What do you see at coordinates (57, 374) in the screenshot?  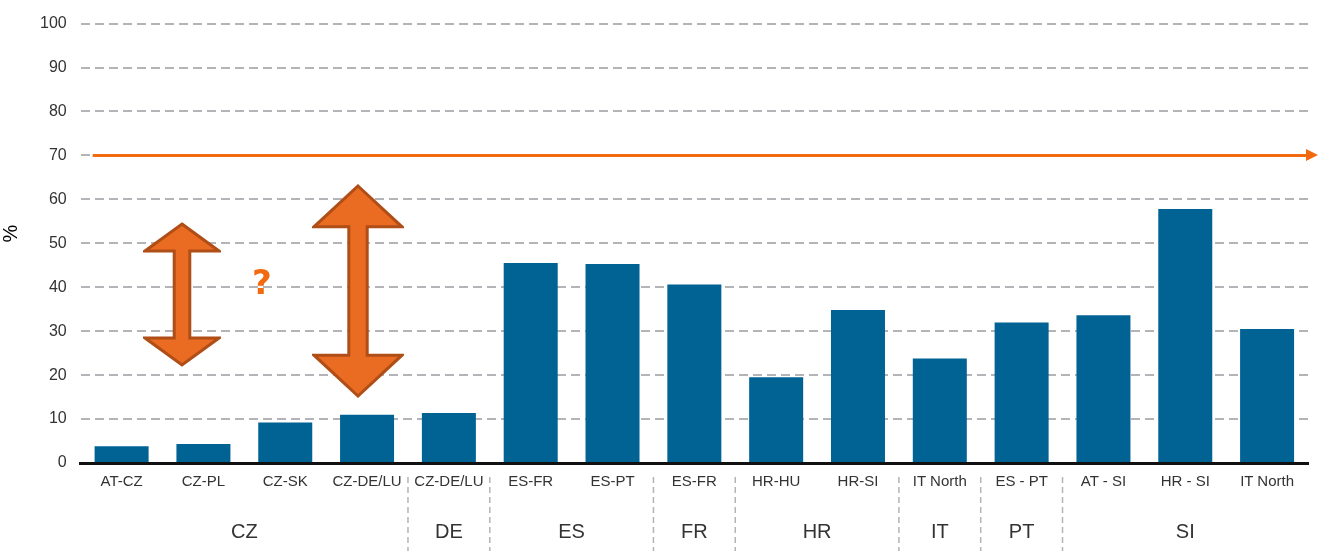 I see `y-tick-label: 20` at bounding box center [57, 374].